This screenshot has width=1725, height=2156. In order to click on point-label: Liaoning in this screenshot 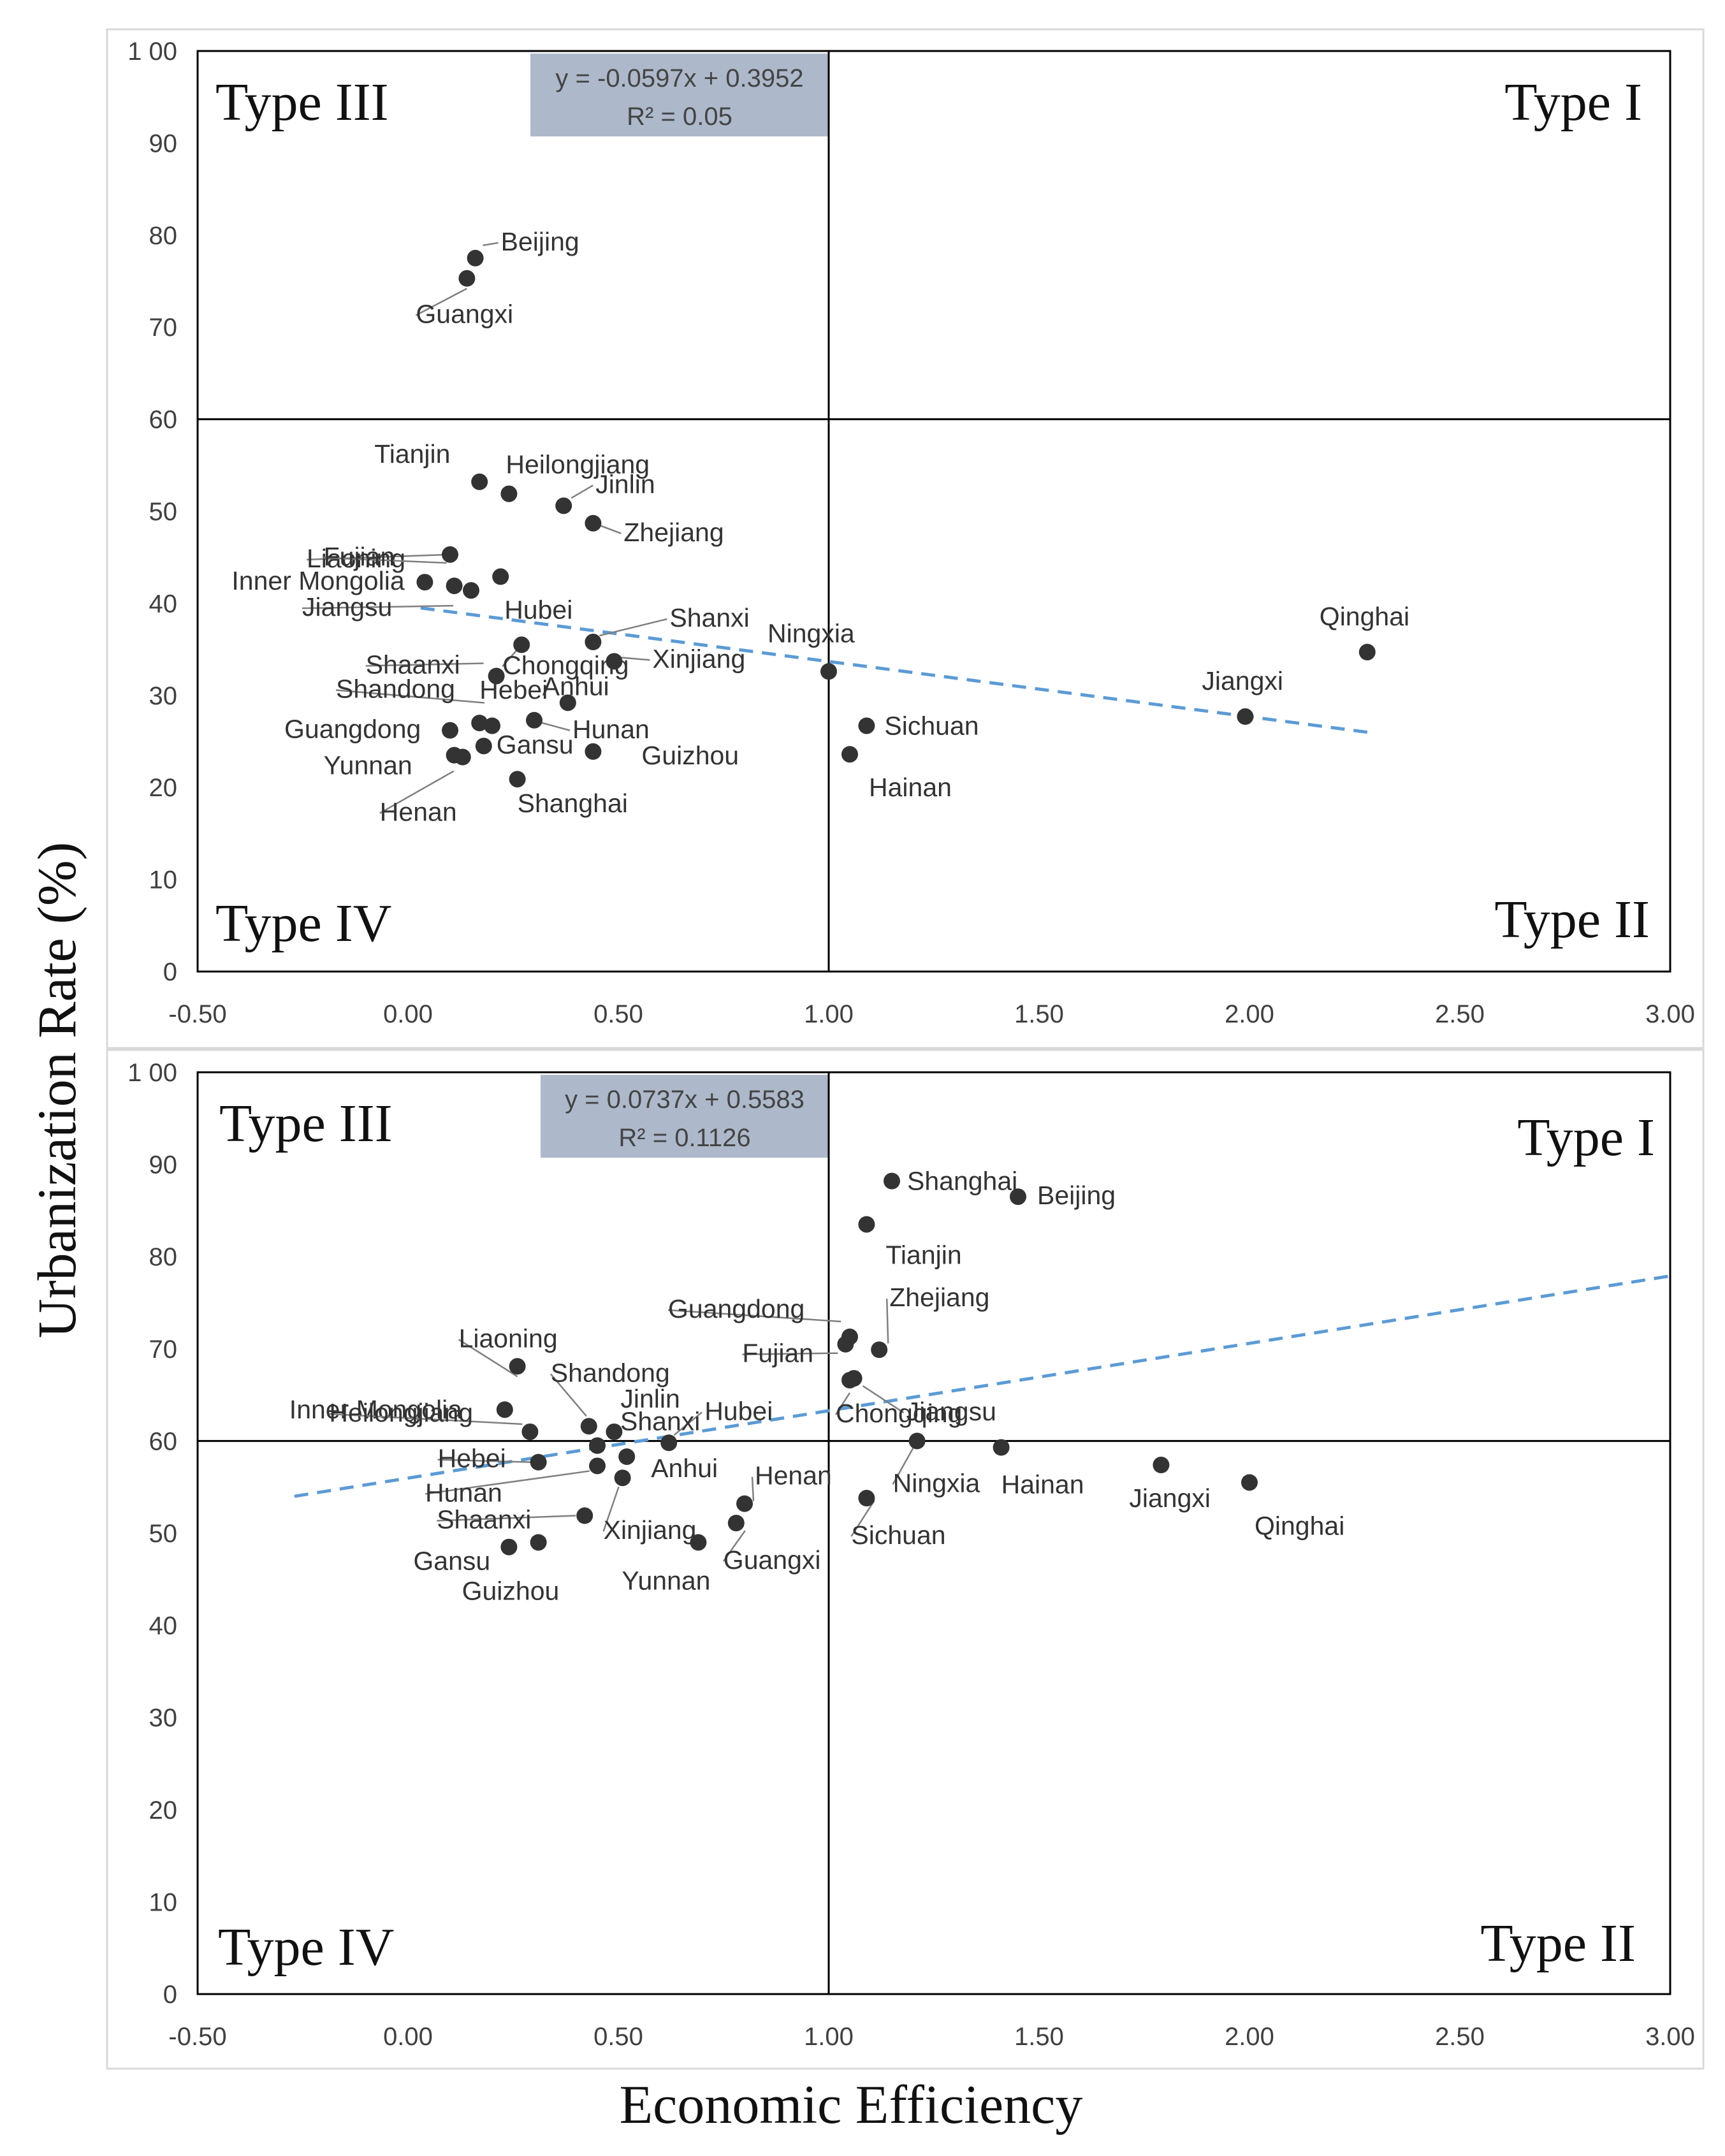, I will do `click(508, 1338)`.